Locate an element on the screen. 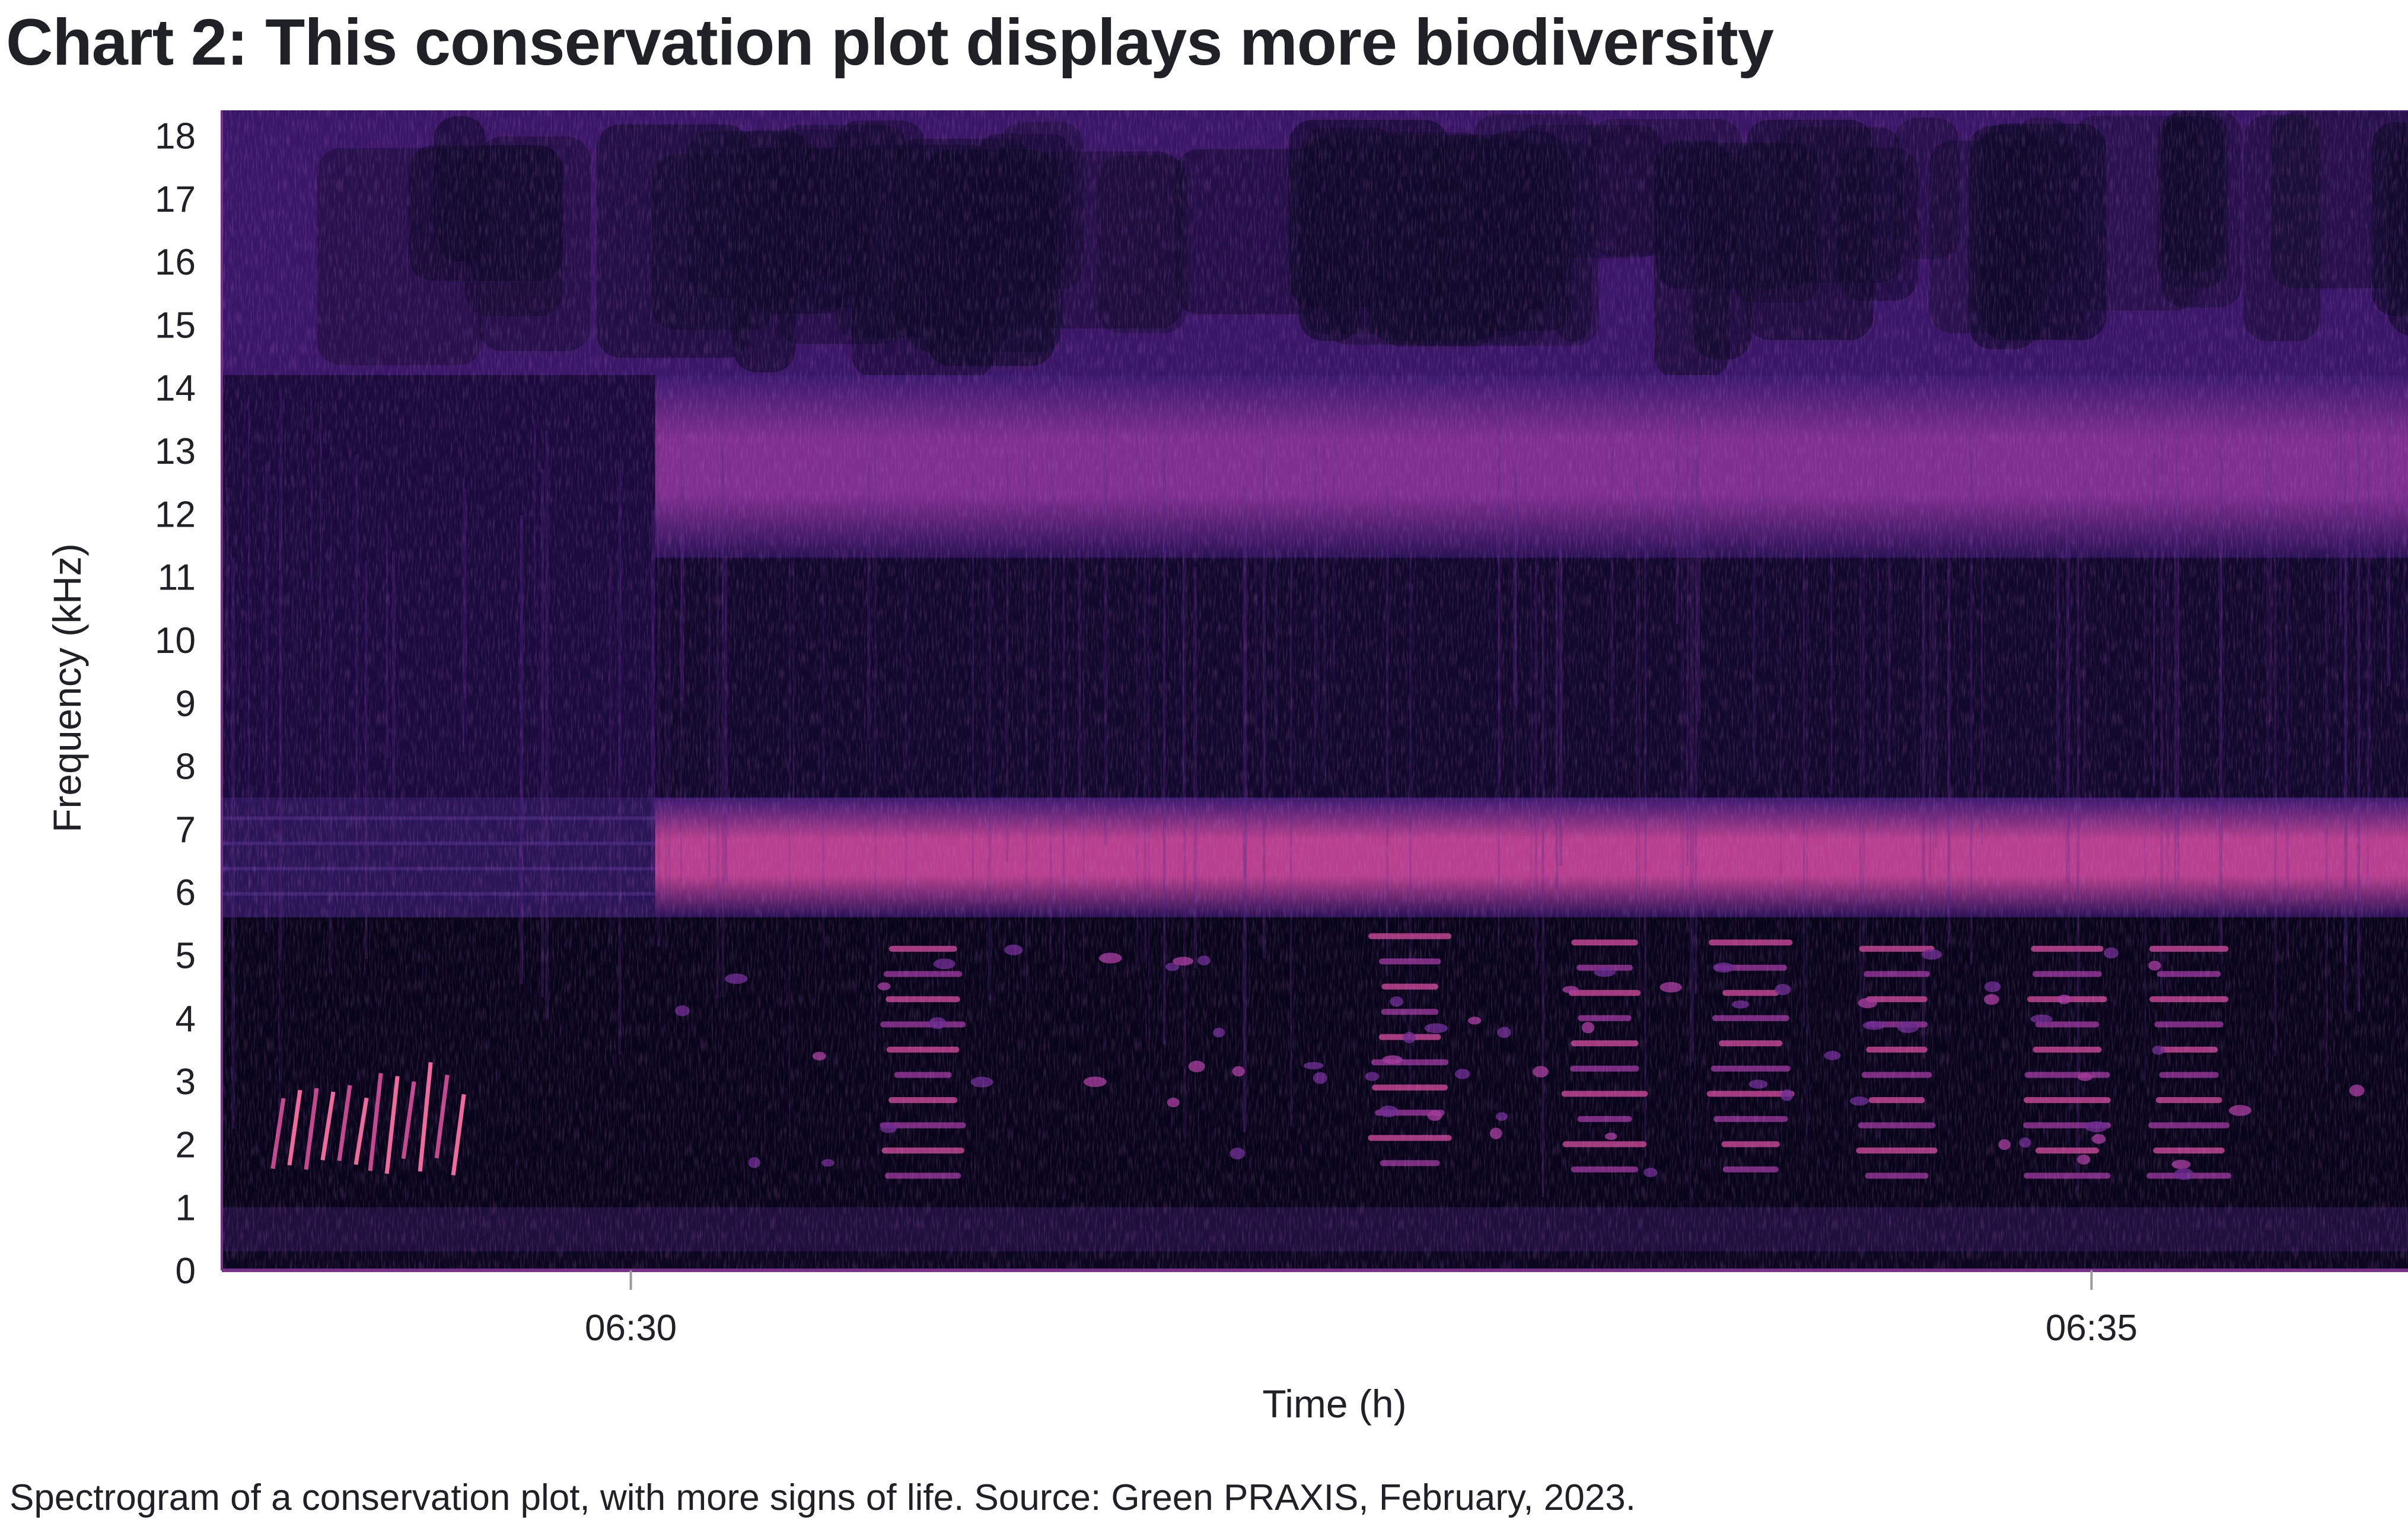 The height and width of the screenshot is (1536, 2408). y-tick-label: 15 is located at coordinates (175, 325).